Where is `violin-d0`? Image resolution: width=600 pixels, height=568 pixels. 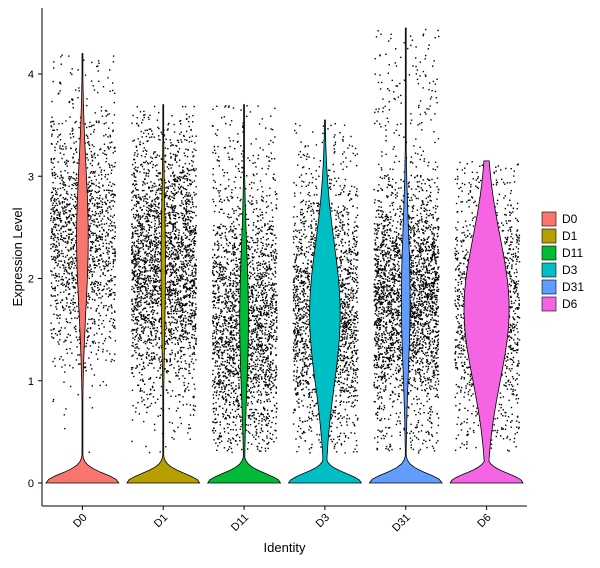 violin-d0 is located at coordinates (82, 268).